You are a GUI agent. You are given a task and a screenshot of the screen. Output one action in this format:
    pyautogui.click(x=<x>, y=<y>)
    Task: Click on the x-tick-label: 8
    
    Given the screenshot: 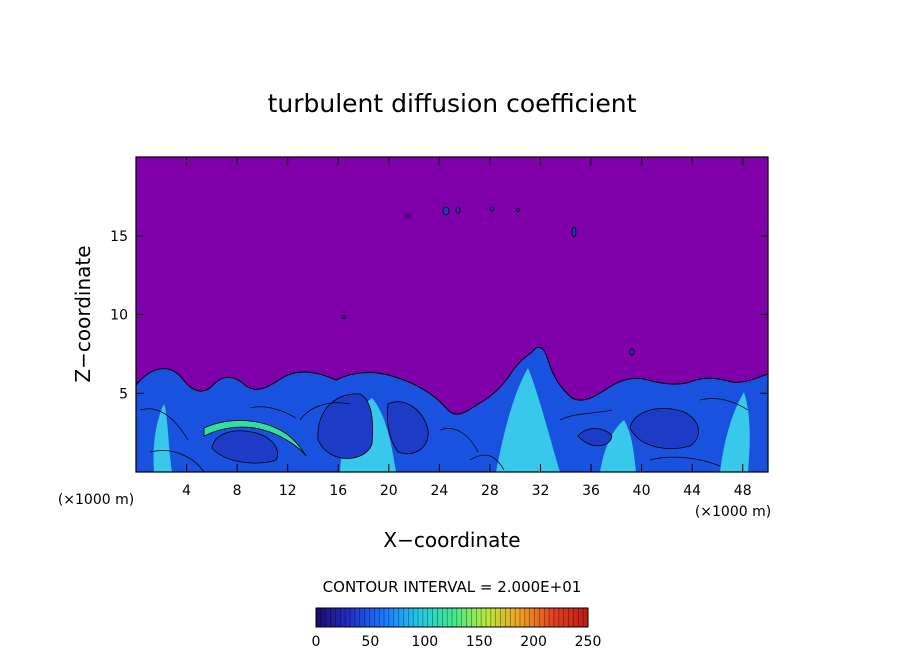 What is the action you would take?
    pyautogui.click(x=237, y=491)
    